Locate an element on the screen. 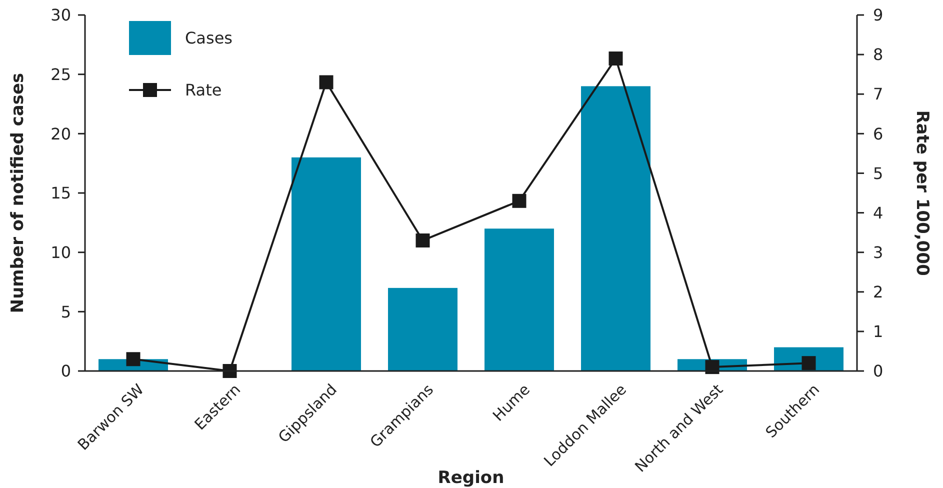 The height and width of the screenshot is (488, 943). y2-tick-label: 3 is located at coordinates (878, 252).